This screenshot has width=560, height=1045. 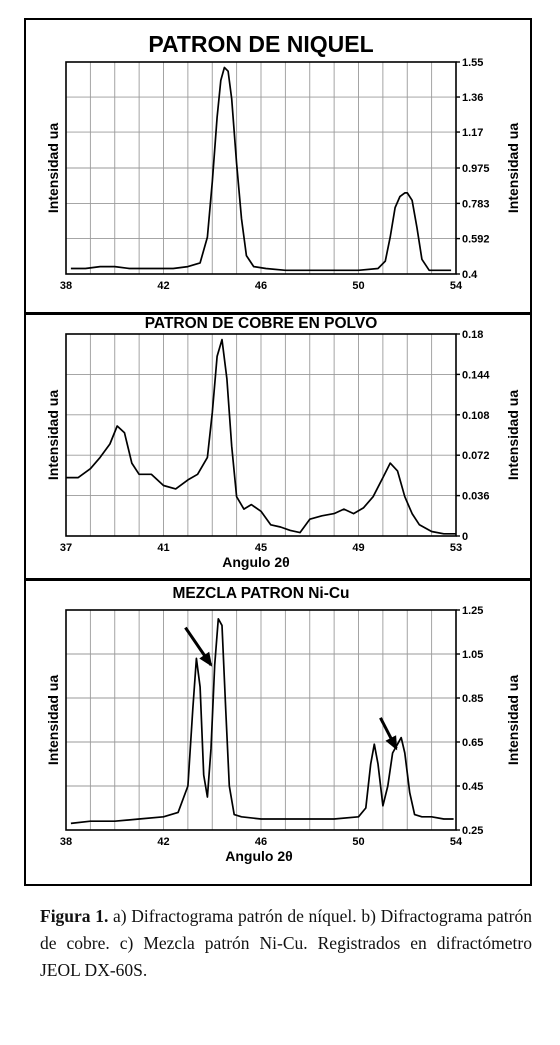 What do you see at coordinates (261, 323) in the screenshot?
I see `chart-title: PATRON DE COBRE EN POLVO` at bounding box center [261, 323].